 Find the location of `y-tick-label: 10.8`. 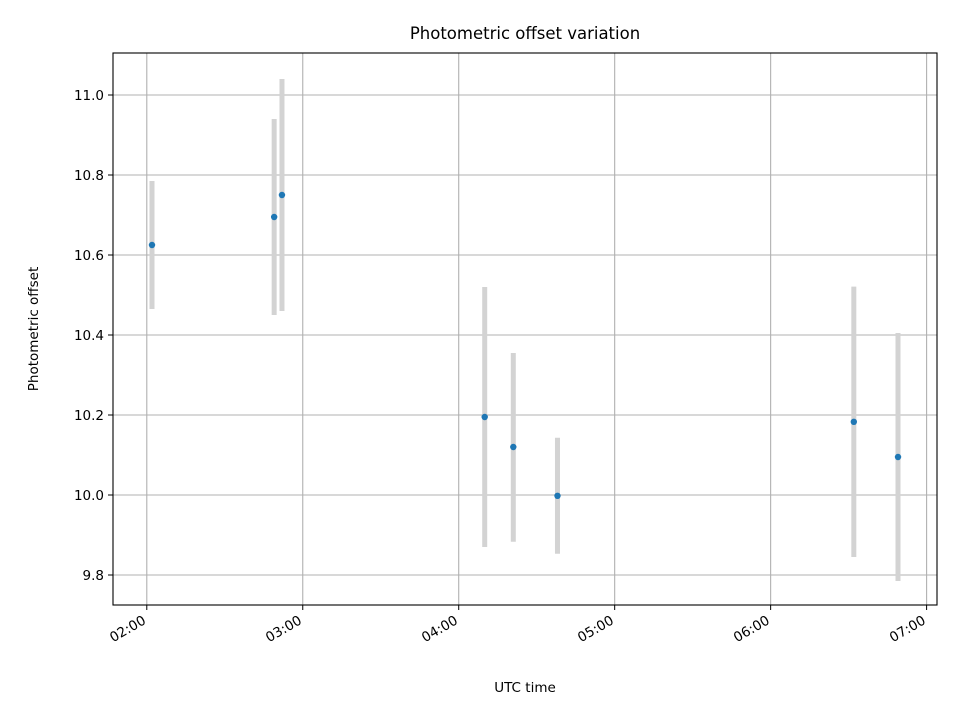

y-tick-label: 10.8 is located at coordinates (89, 176).